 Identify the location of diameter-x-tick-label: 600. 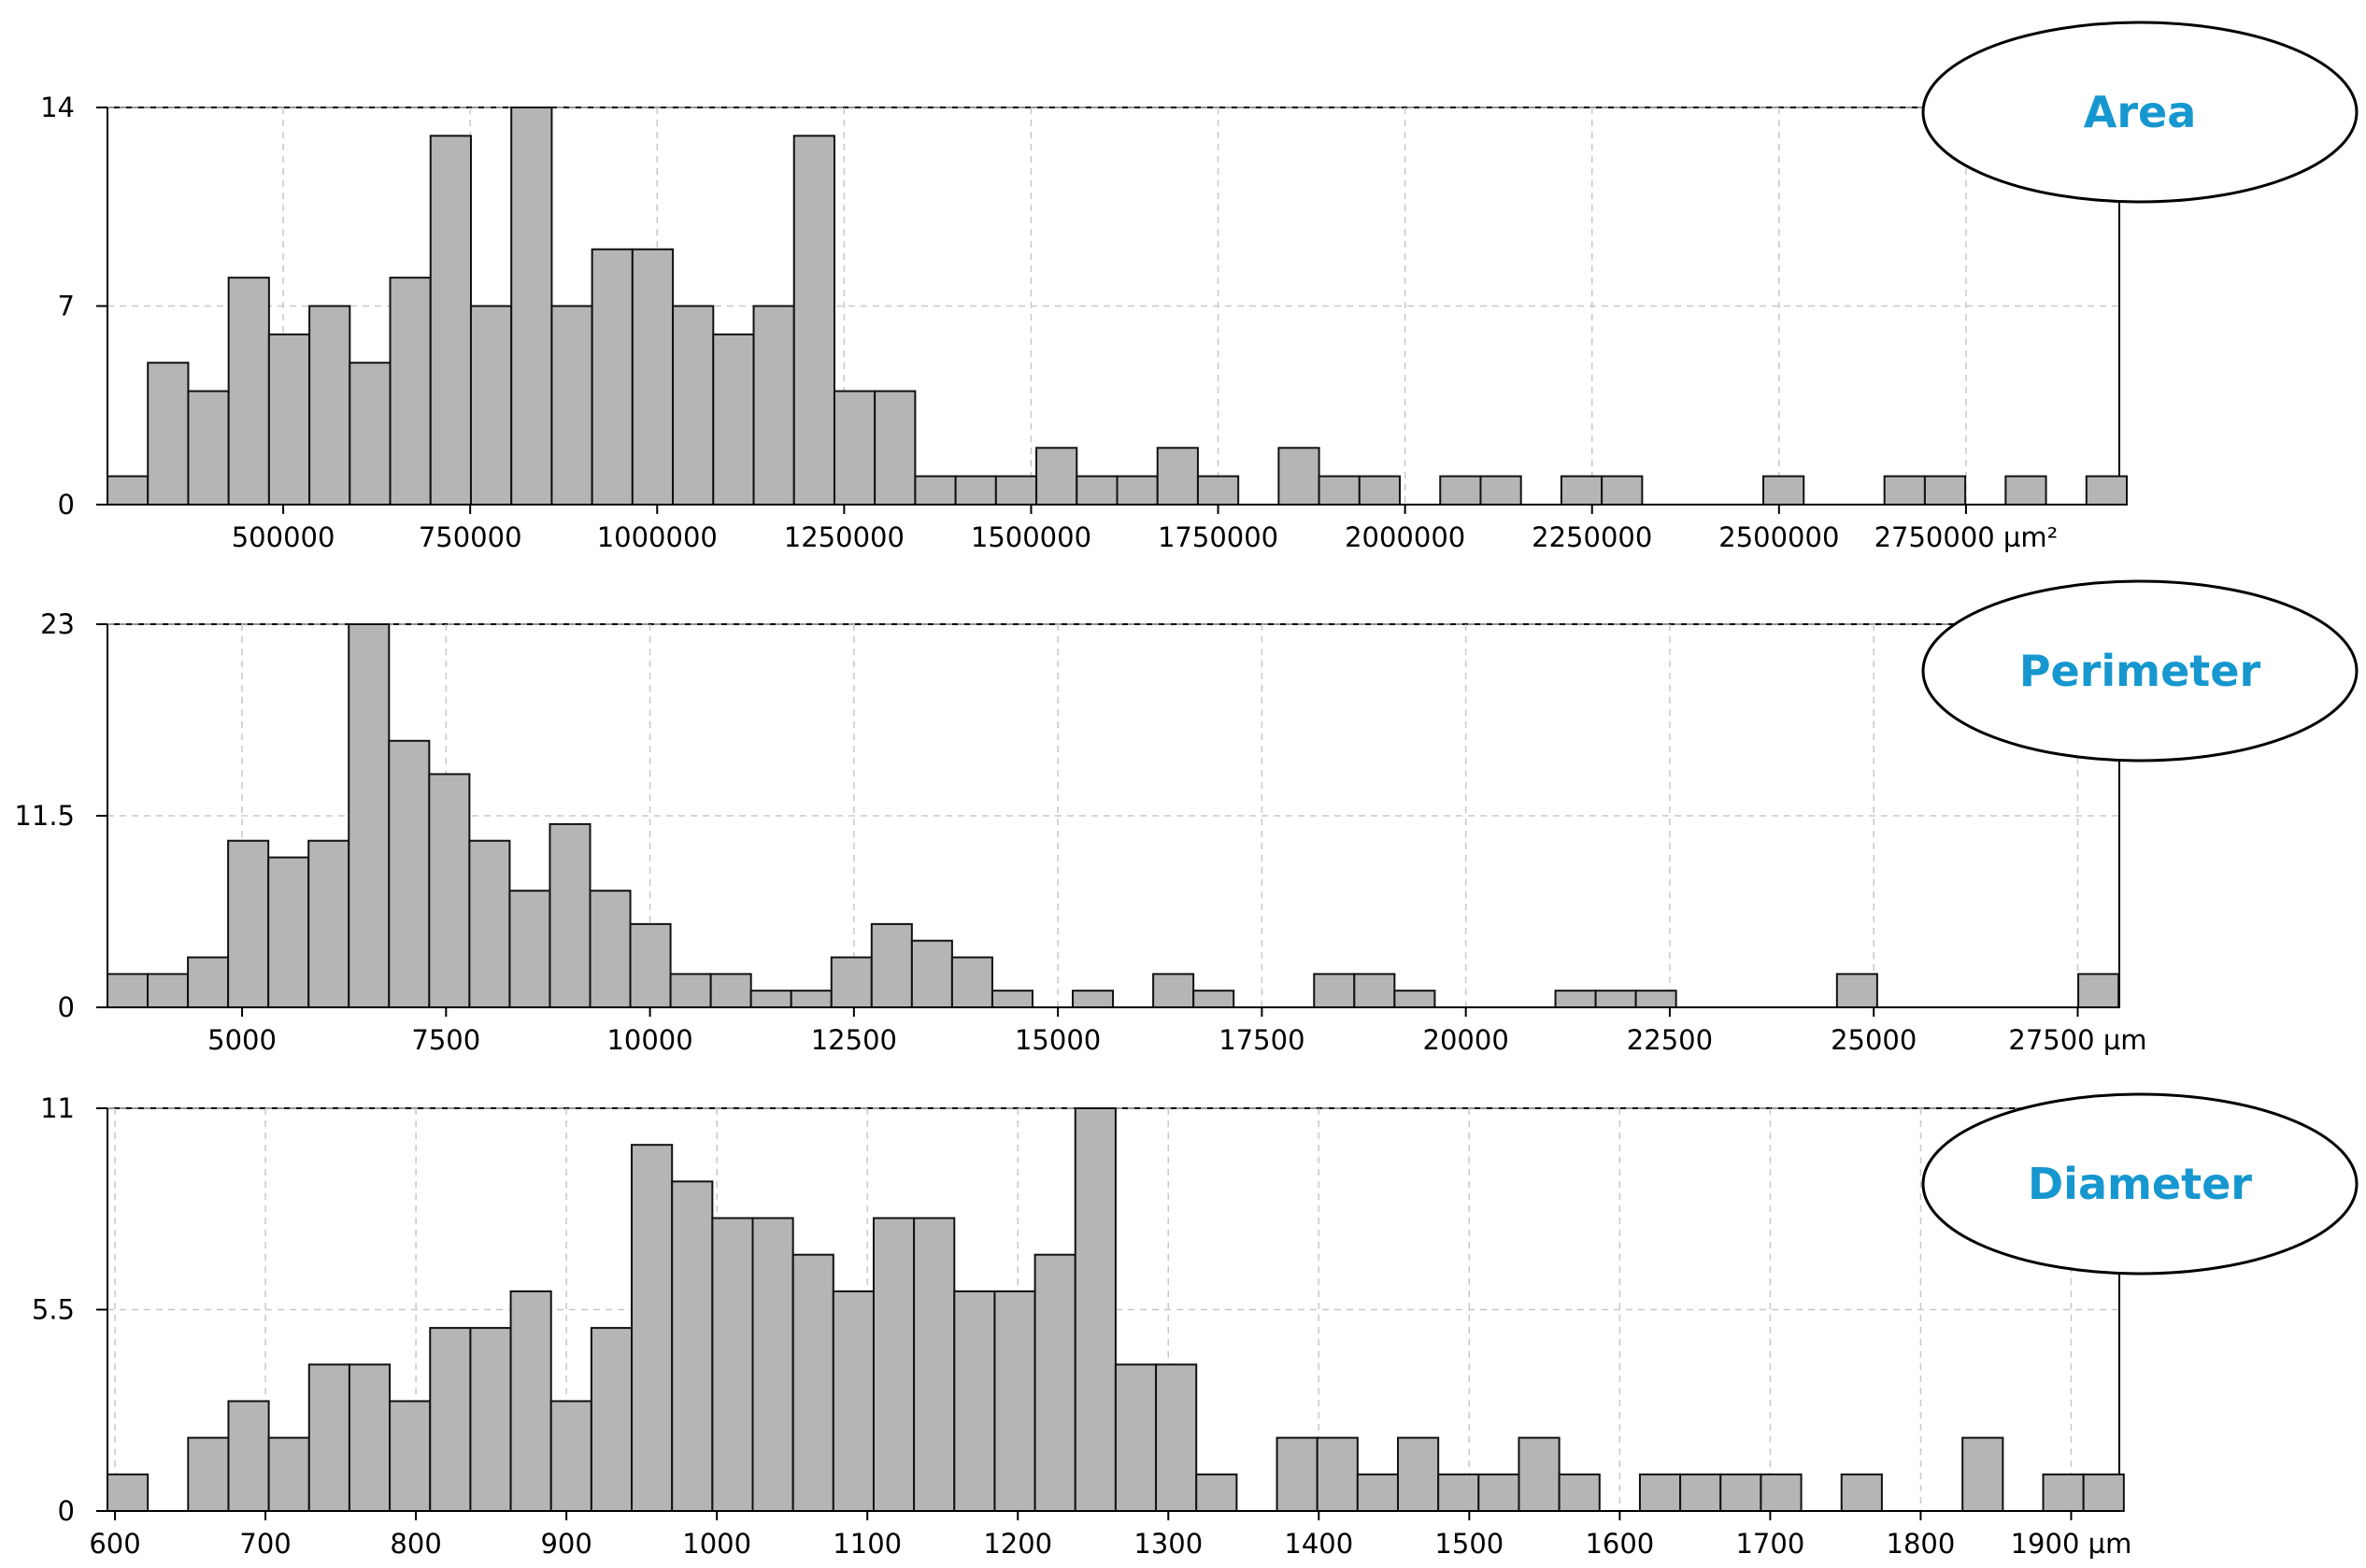
(114, 1544).